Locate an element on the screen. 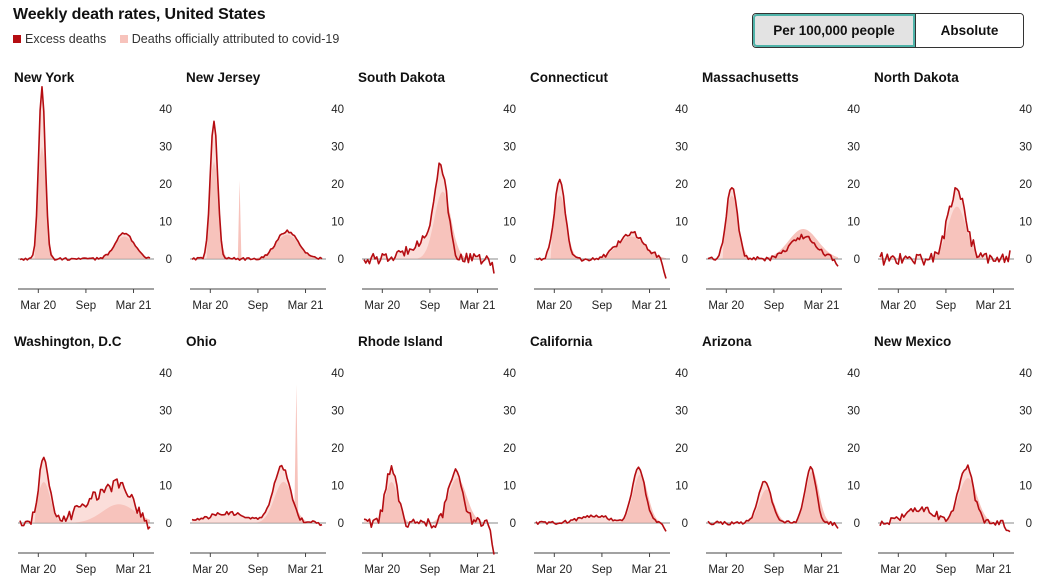 The width and height of the screenshot is (1047, 585). panel-ohio: Ohio 0 10 20 30 40 Mar 20 Sep Mar 21 is located at coordinates (265, 455).